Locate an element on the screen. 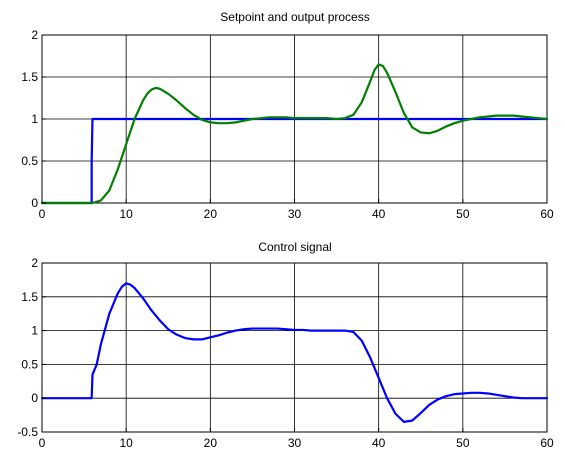  chart-title: Control signal is located at coordinates (294, 247).